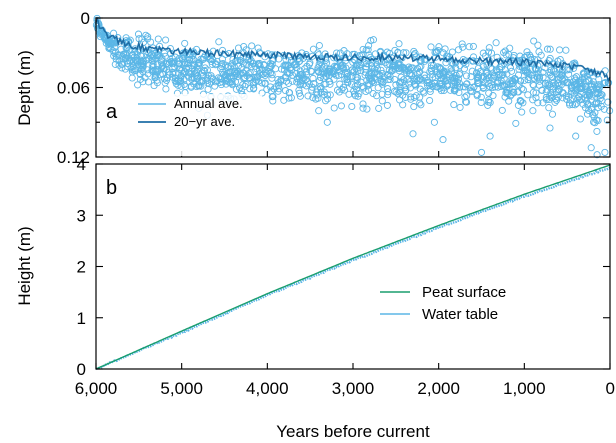  Describe the element at coordinates (464, 292) in the screenshot. I see `legend-label-peat-surface: Peat surface` at that location.